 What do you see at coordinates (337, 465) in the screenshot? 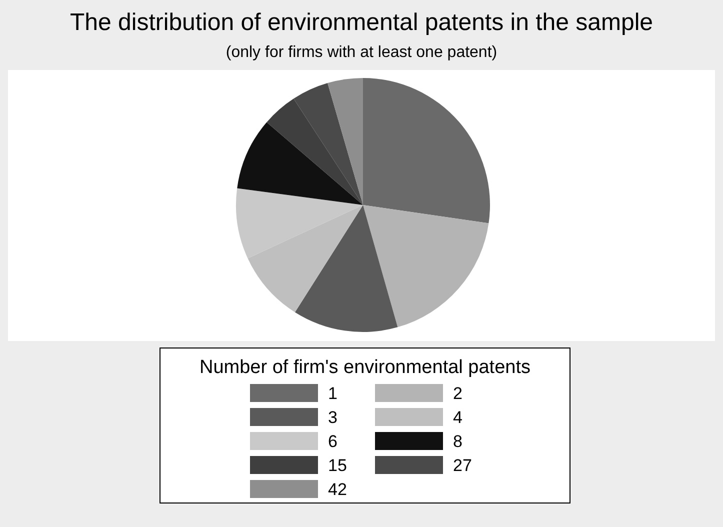
I see `legend-label: 15` at bounding box center [337, 465].